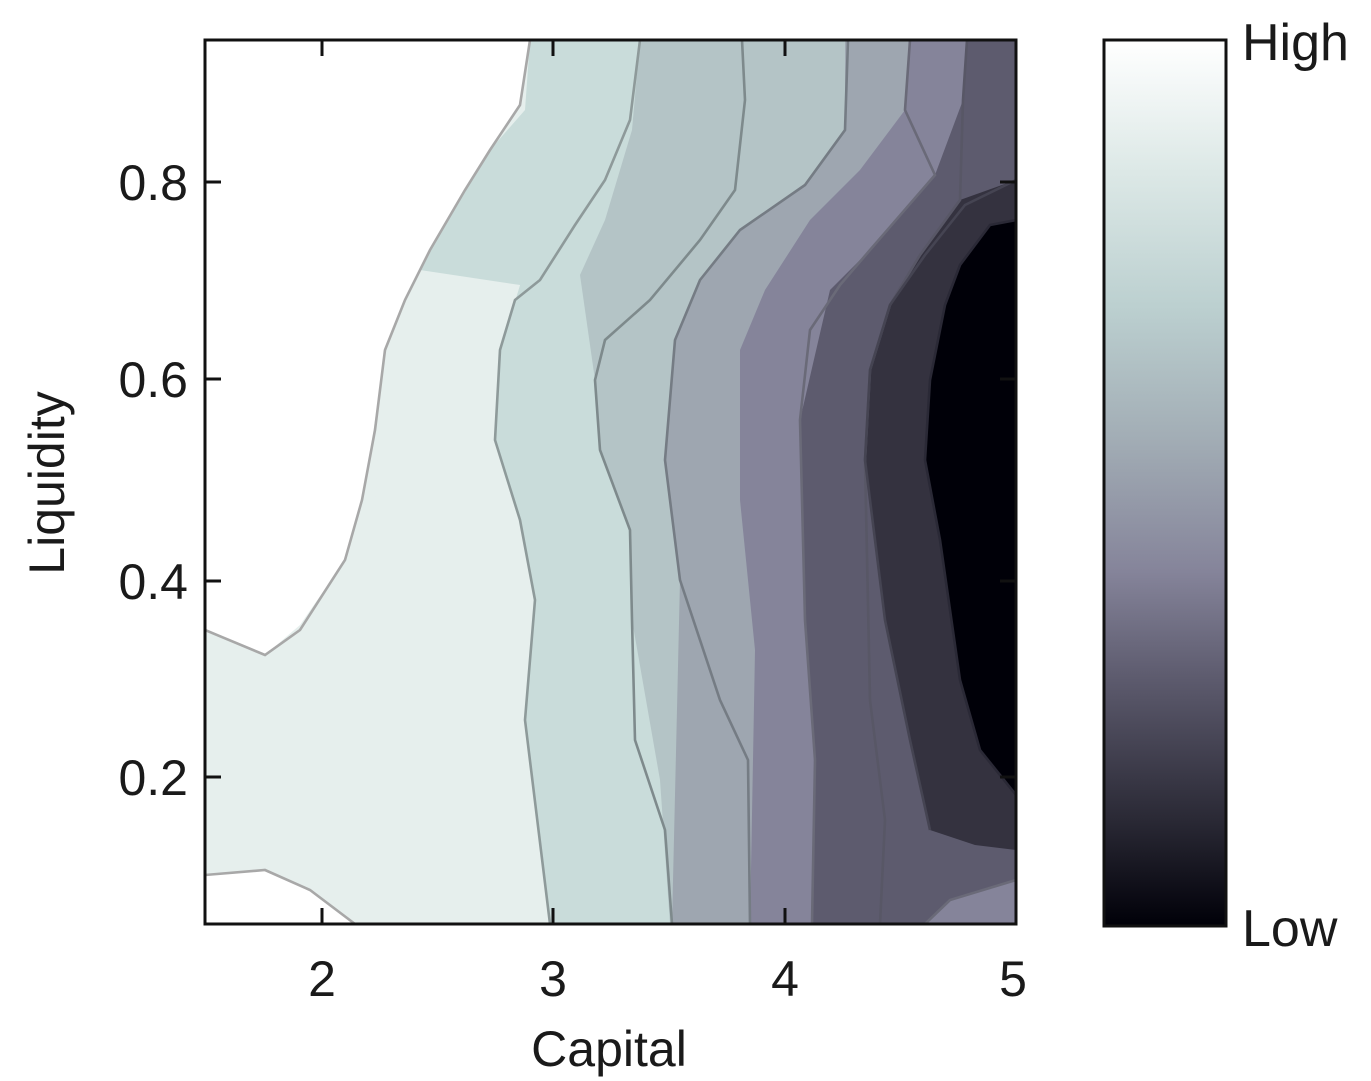 This screenshot has width=1371, height=1081. I want to click on x-tick-label: 2, so click(322, 979).